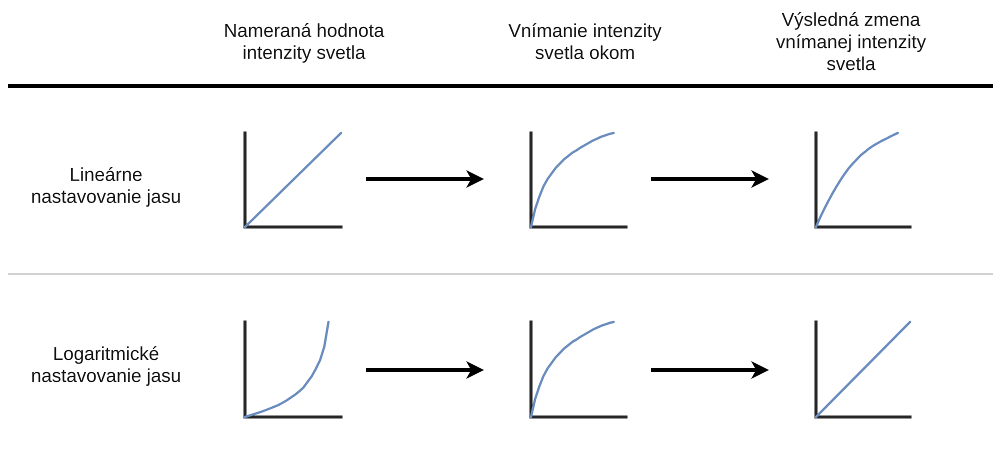 This screenshot has height=459, width=993. What do you see at coordinates (585, 41) in the screenshot?
I see `chart-title: Vnímanie intenzity svetla okom` at bounding box center [585, 41].